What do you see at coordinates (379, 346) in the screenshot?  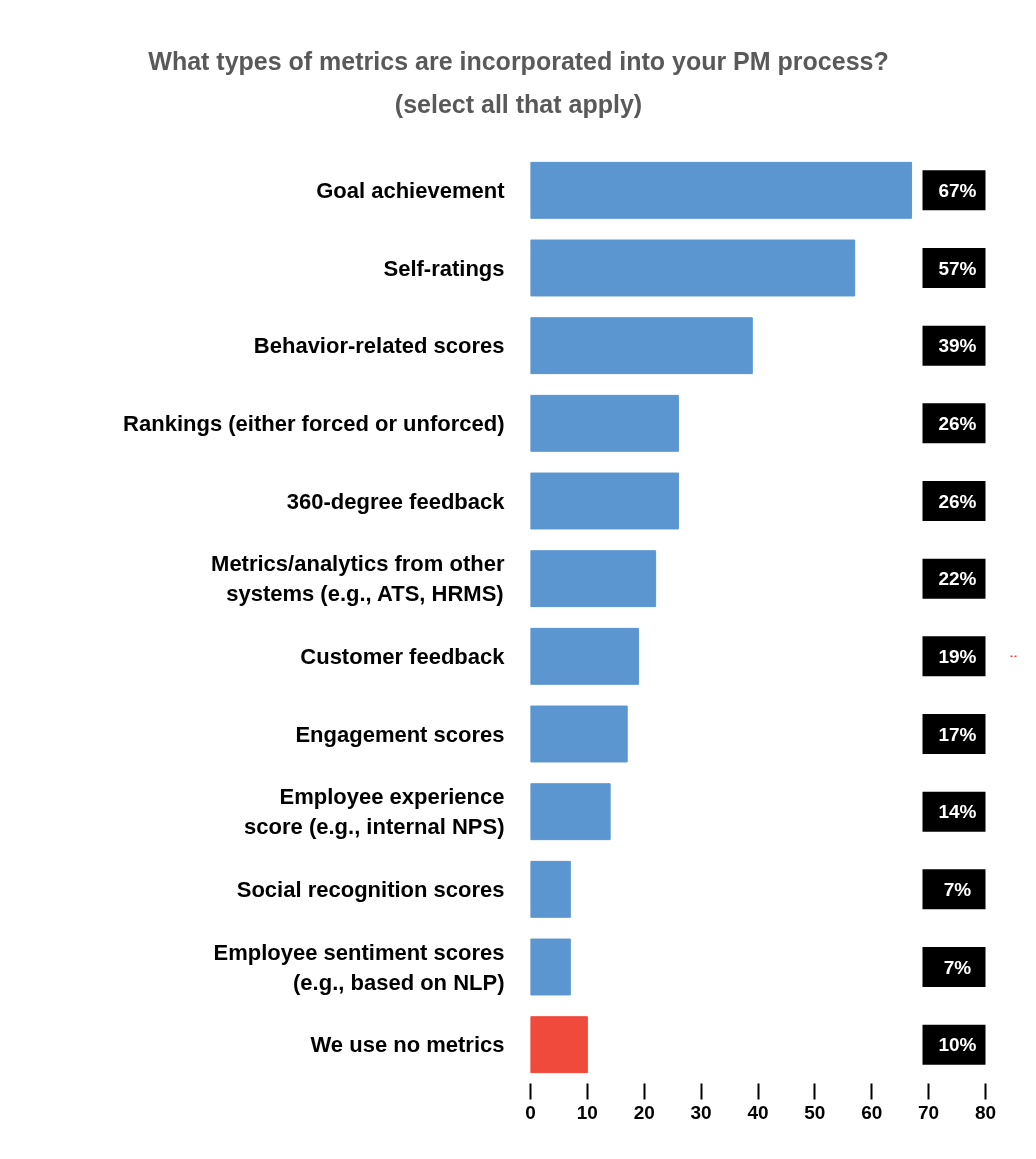 I see `y-tick-label: Behavior-related scores` at bounding box center [379, 346].